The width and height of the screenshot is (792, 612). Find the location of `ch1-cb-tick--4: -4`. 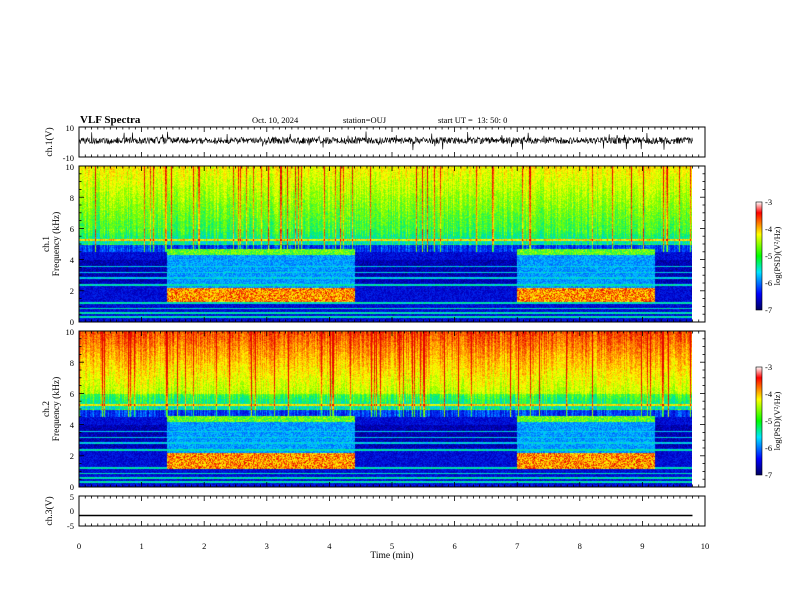

ch1-cb-tick--4: -4 is located at coordinates (769, 229).